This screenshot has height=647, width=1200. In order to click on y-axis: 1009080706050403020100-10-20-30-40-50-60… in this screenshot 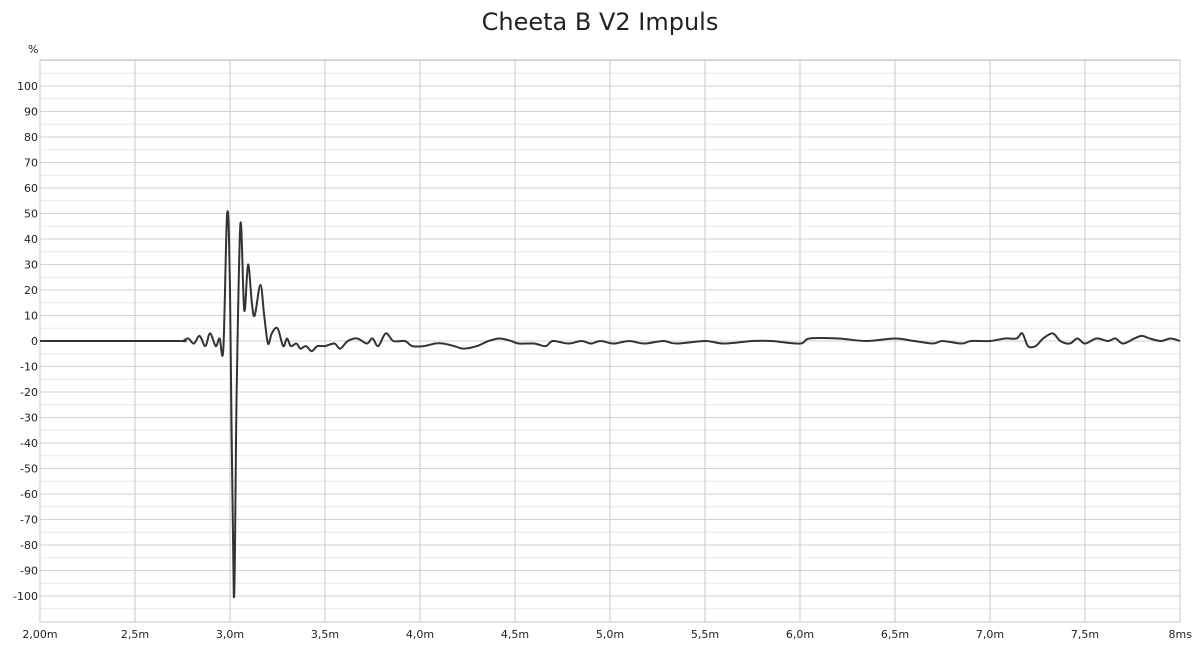, I will do `click(25, 341)`.